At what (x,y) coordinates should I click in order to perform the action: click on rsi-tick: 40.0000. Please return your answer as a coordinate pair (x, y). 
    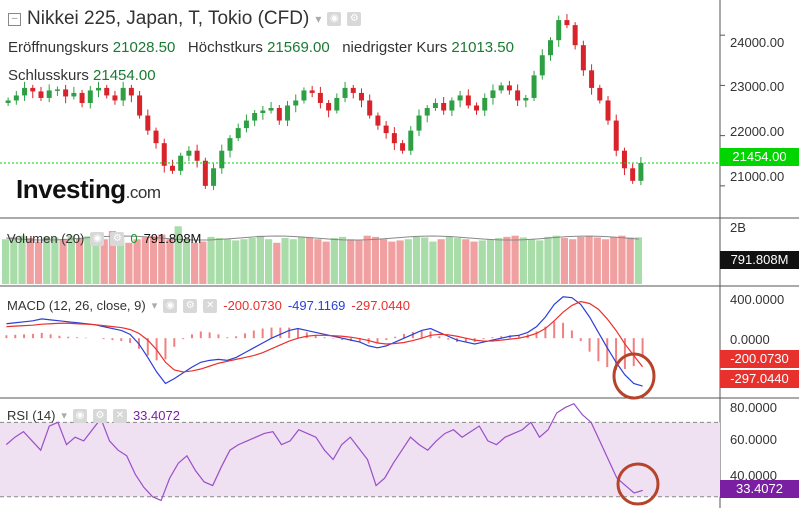
    Looking at the image, I should click on (753, 475).